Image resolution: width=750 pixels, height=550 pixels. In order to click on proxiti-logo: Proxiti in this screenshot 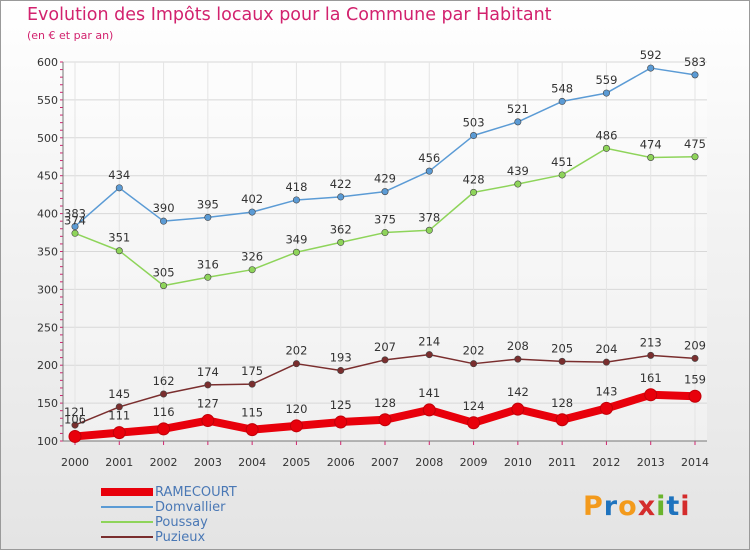, I will do `click(637, 506)`.